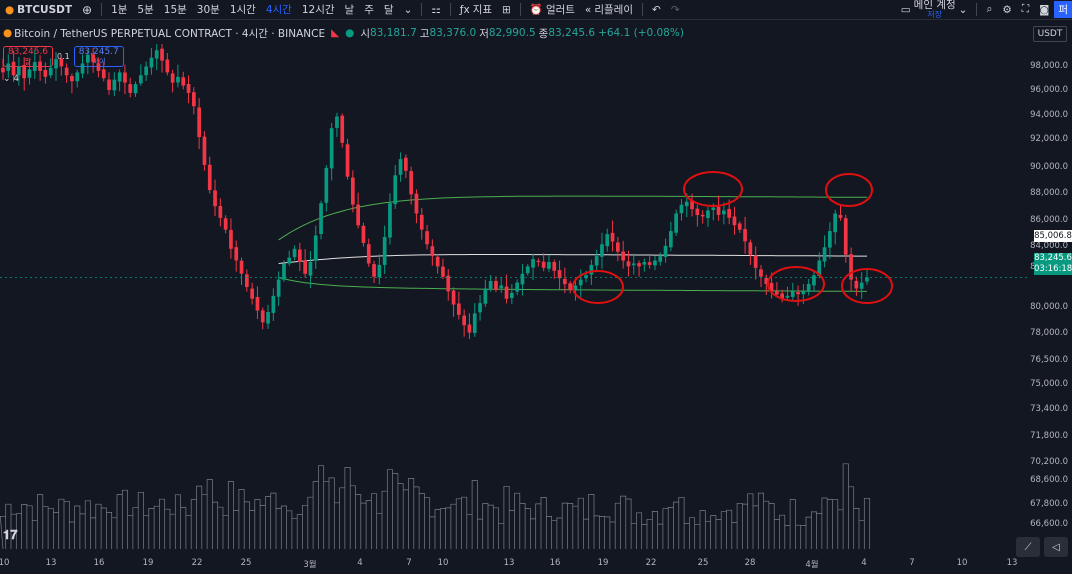 The image size is (1072, 574). I want to click on account-text: 메인 계정 저장, so click(935, 10).